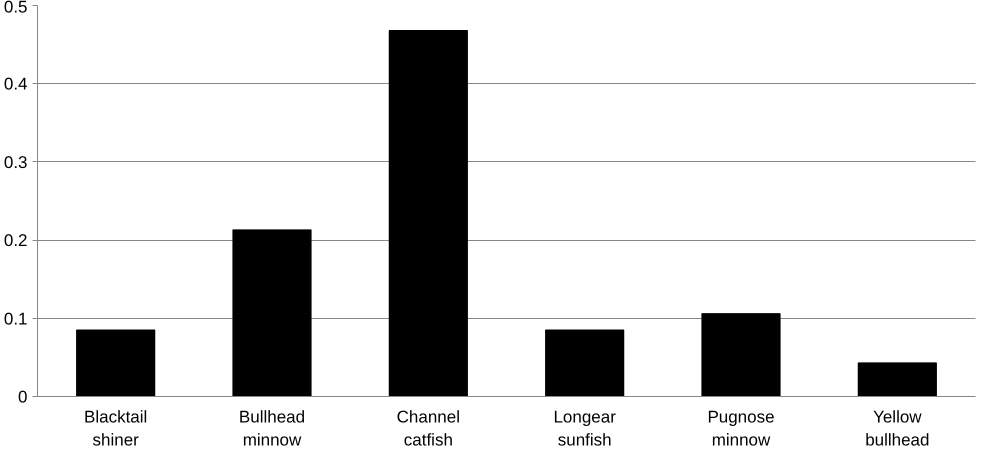 This screenshot has height=460, width=988. What do you see at coordinates (23, 397) in the screenshot?
I see `y-tick-label: 0` at bounding box center [23, 397].